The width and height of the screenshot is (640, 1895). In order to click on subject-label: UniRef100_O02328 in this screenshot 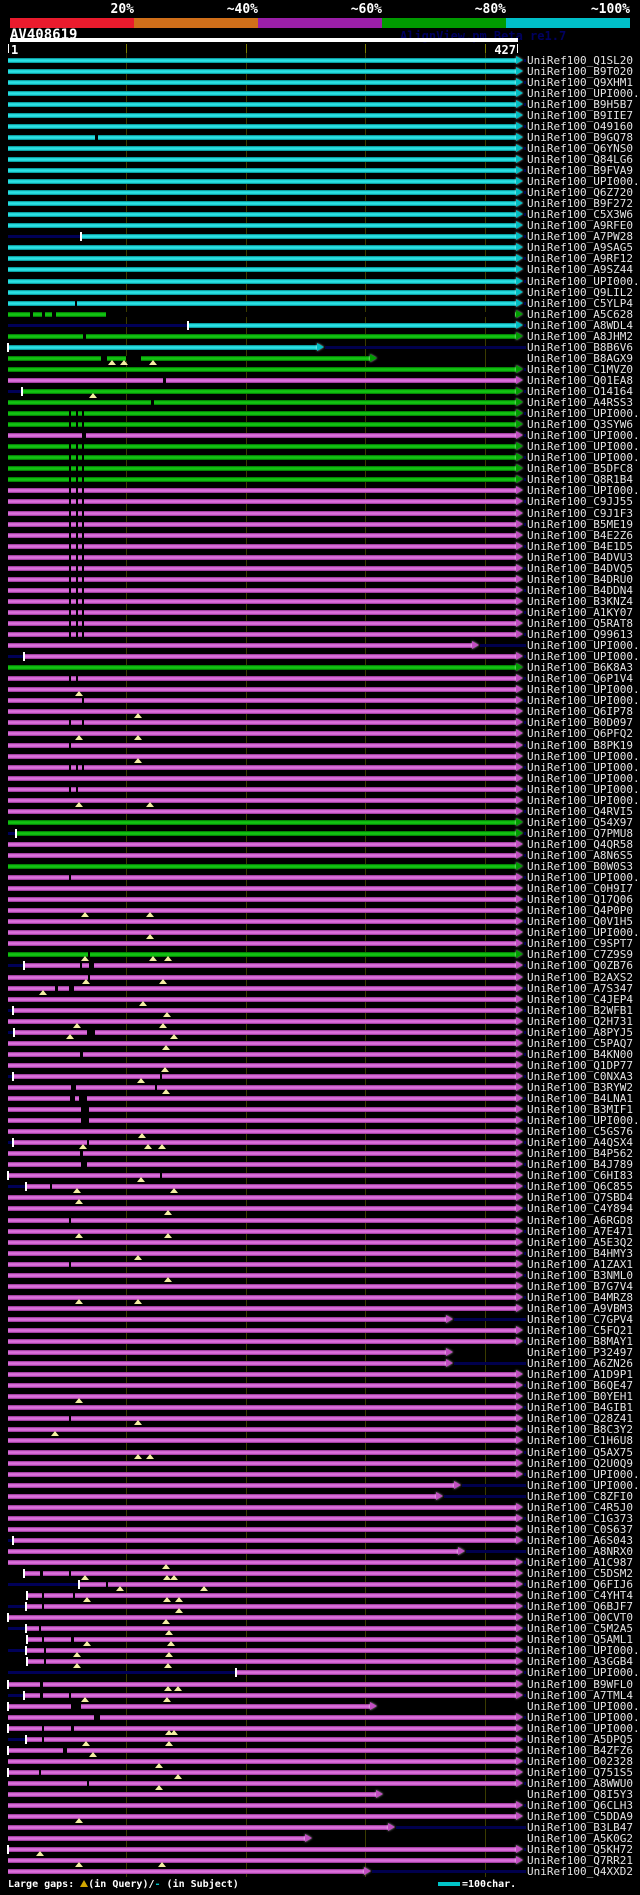, I will do `click(580, 1761)`.